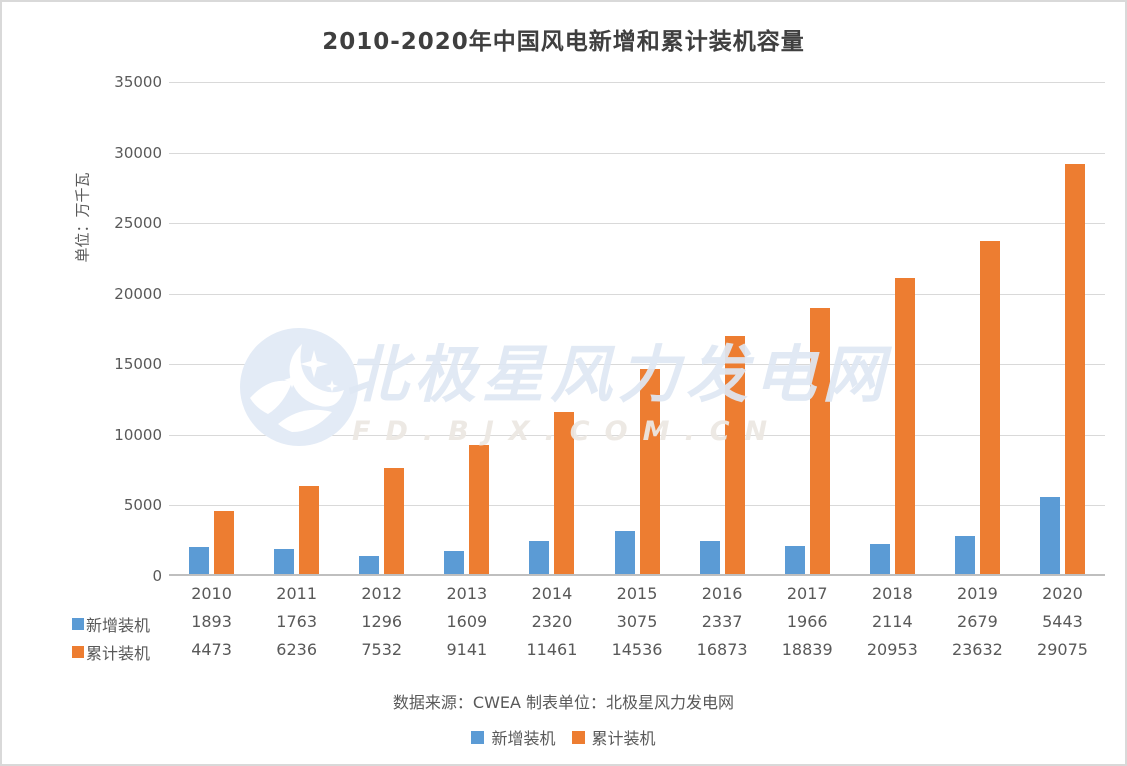  Describe the element at coordinates (552, 593) in the screenshot. I see `x-axis-label: 2014` at that location.